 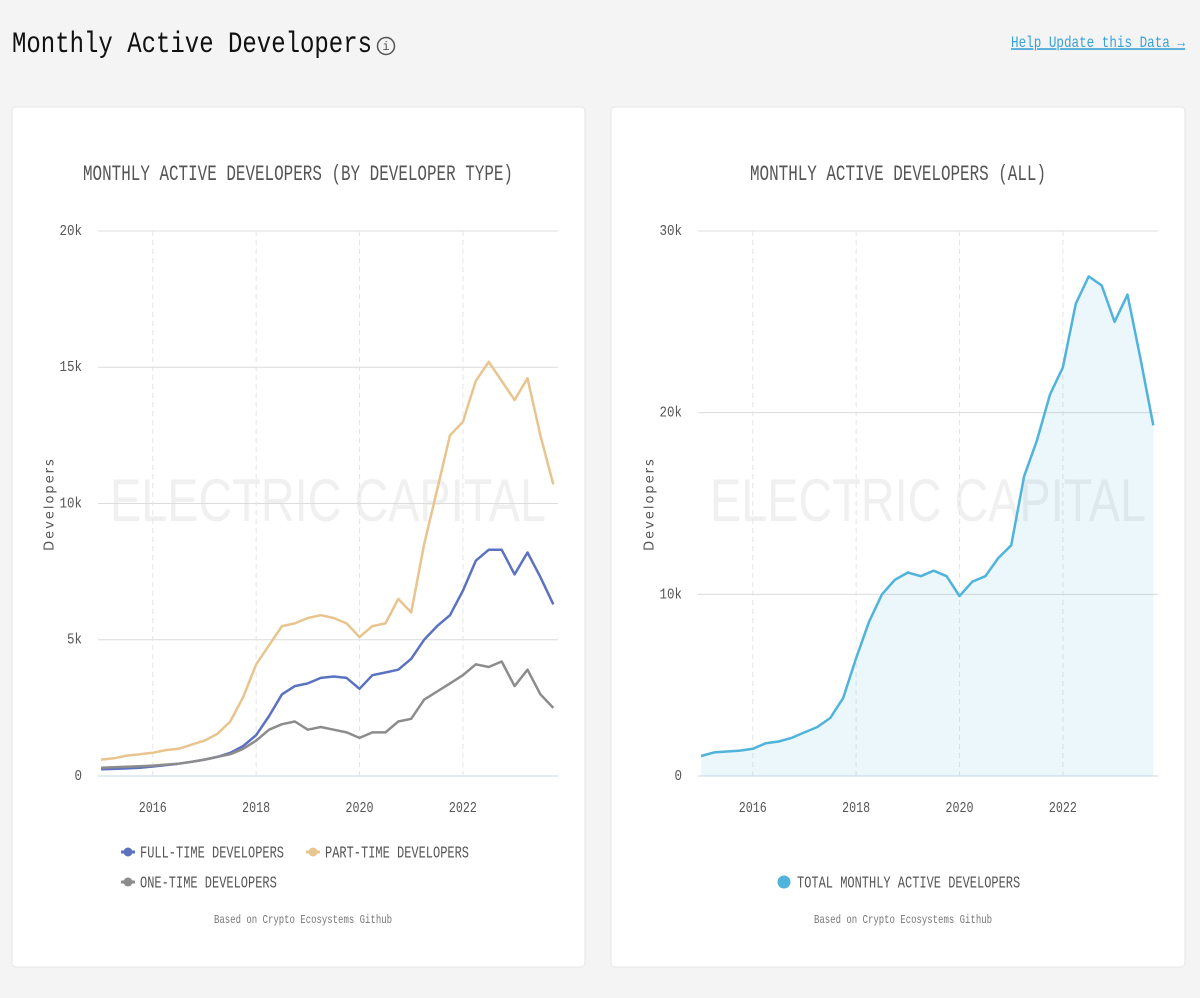 What do you see at coordinates (192, 45) in the screenshot?
I see `page-title: Monthly Active Developers` at bounding box center [192, 45].